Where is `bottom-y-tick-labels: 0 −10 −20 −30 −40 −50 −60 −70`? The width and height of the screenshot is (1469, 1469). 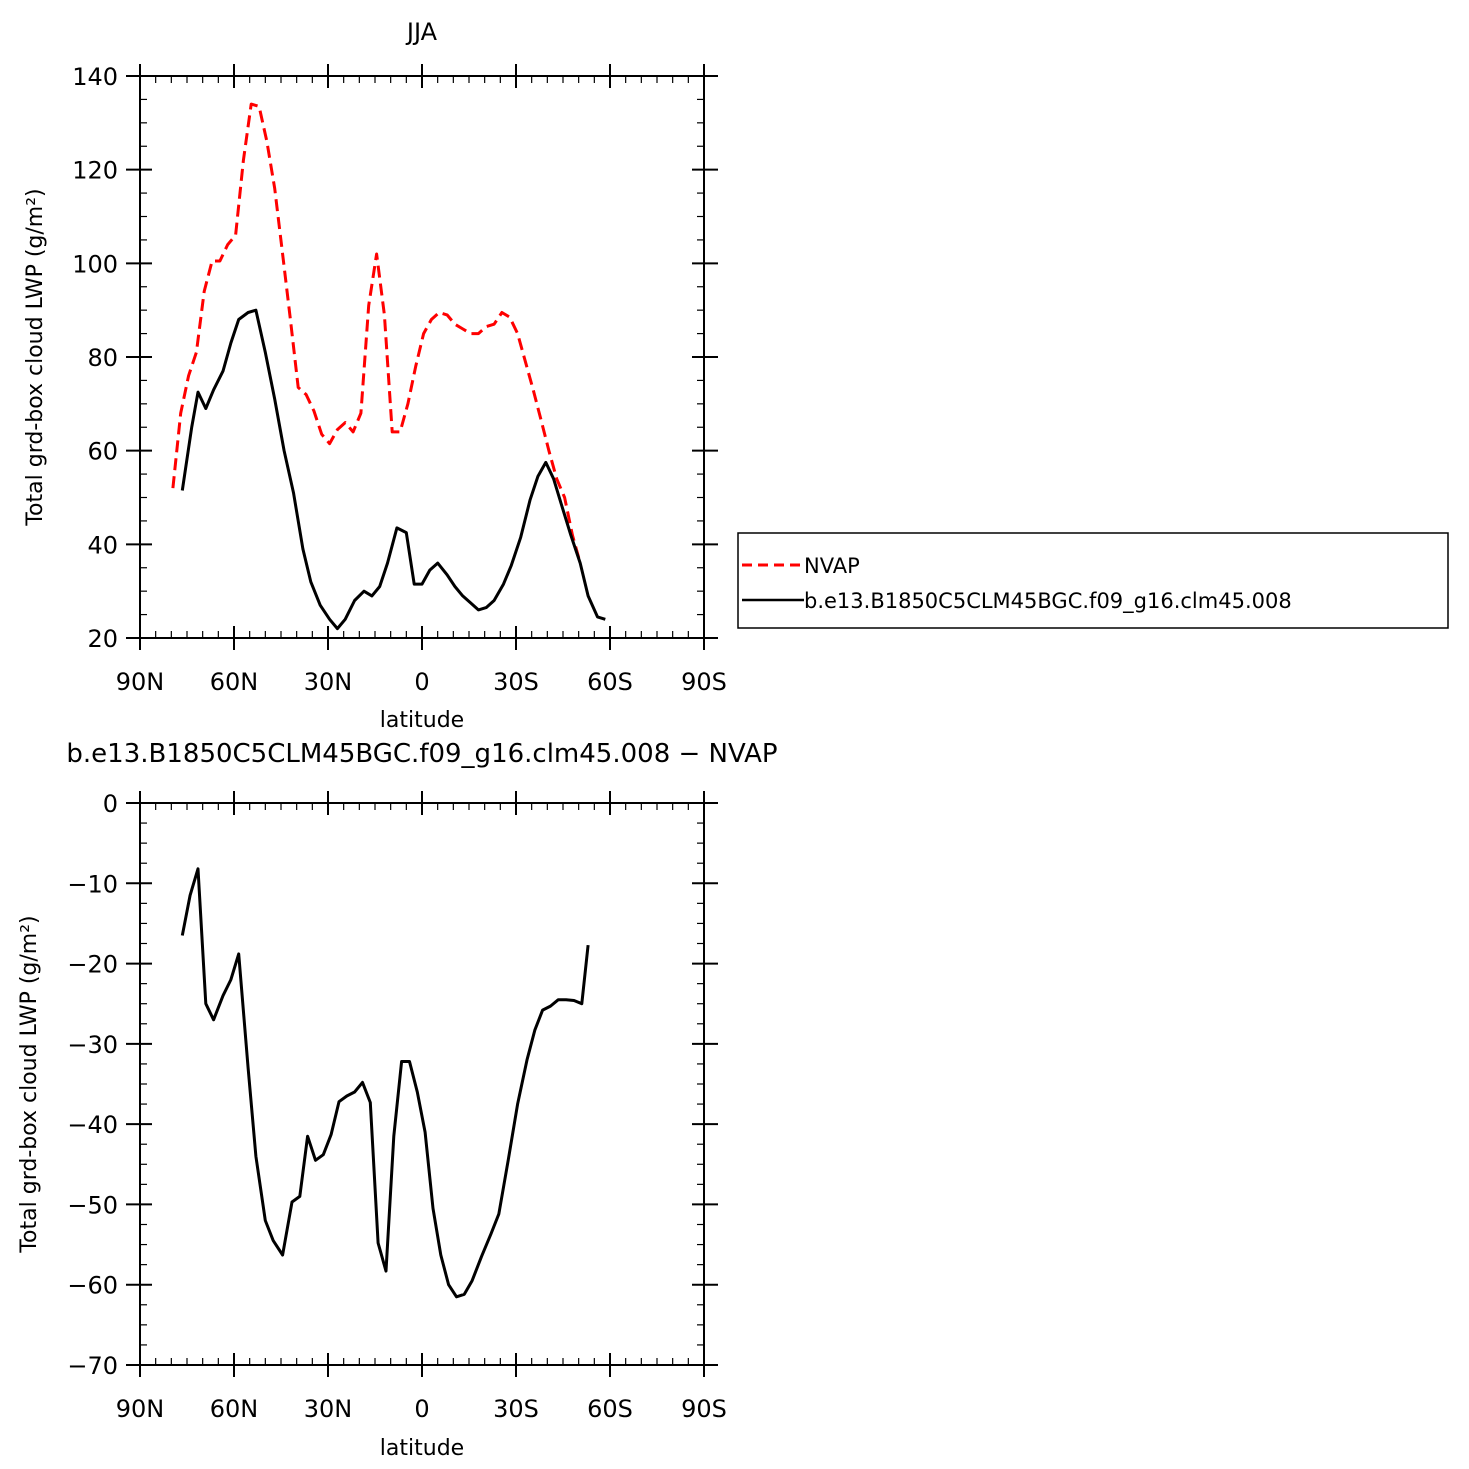
bottom-y-tick-labels: 0 −10 −20 −30 −40 −50 −60 −70 is located at coordinates (92, 1085).